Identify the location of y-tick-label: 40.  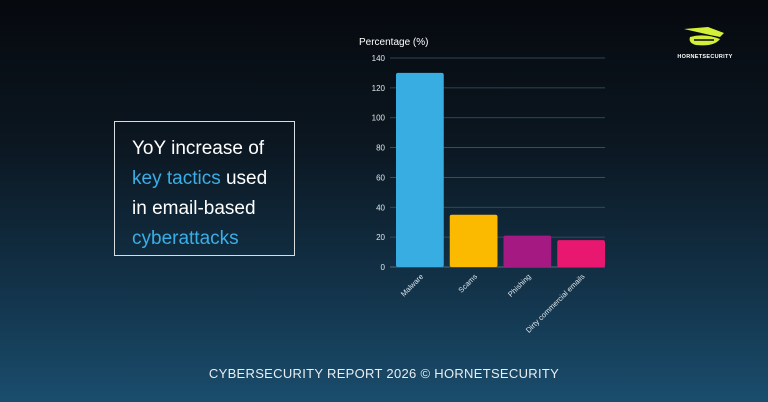
(380, 207).